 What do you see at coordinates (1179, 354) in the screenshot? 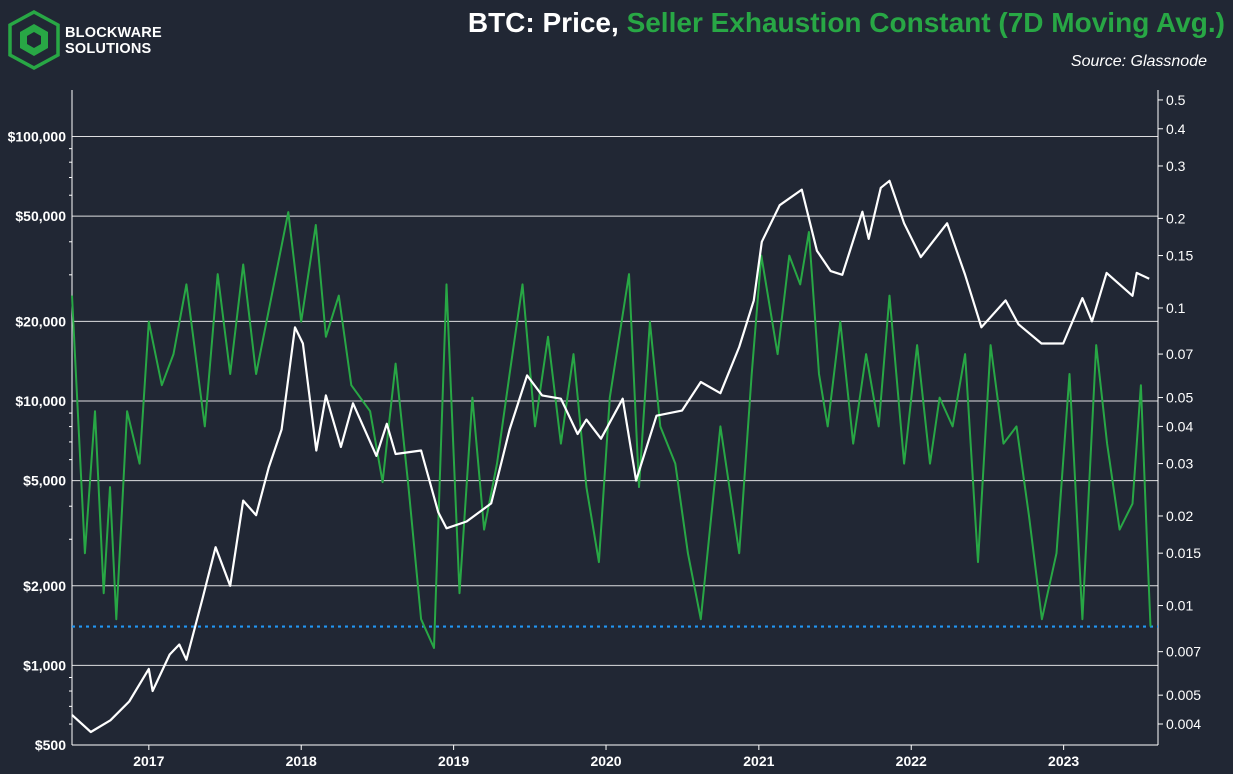
I see `y-right-tick-label: 0.07` at bounding box center [1179, 354].